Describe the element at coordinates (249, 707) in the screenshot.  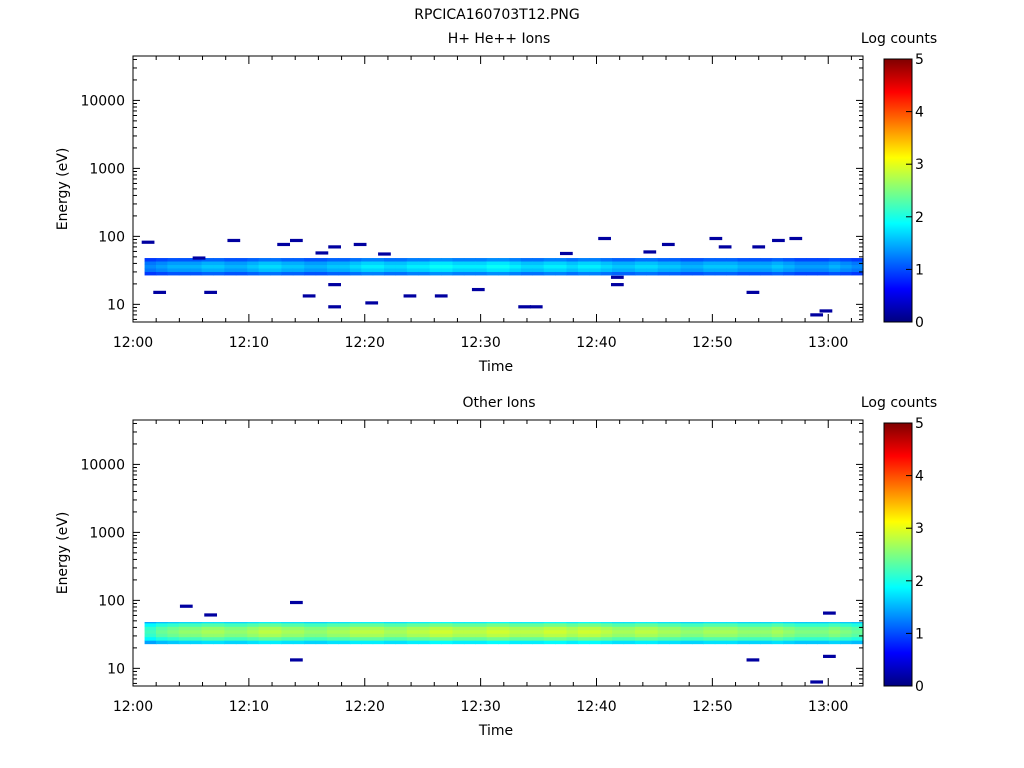
I see `x-tick-label: 12:10` at that location.